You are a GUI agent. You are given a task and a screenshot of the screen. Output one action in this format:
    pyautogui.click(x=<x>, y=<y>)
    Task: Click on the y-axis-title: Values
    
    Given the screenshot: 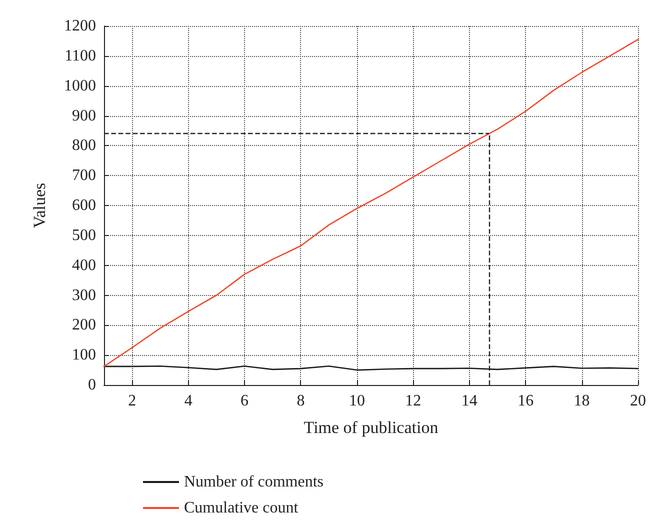 What is the action you would take?
    pyautogui.click(x=39, y=205)
    